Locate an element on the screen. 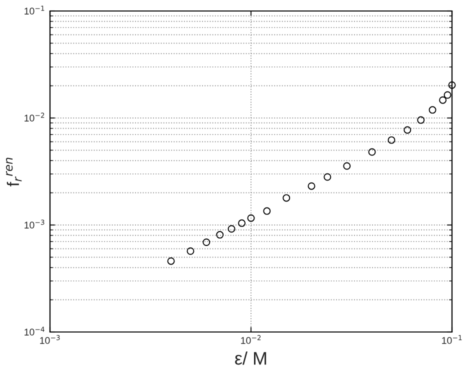 The image size is (463, 368). x-tick-label: 10$^{−1}$ is located at coordinates (452, 339).